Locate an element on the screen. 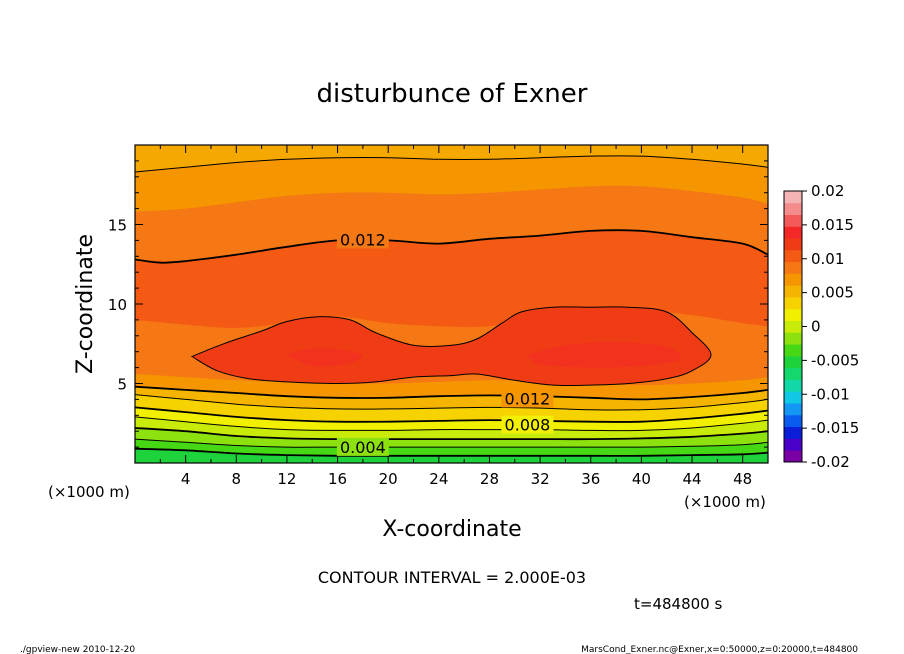 This screenshot has width=904, height=654. x-tick-label-24: 24 is located at coordinates (438, 479).